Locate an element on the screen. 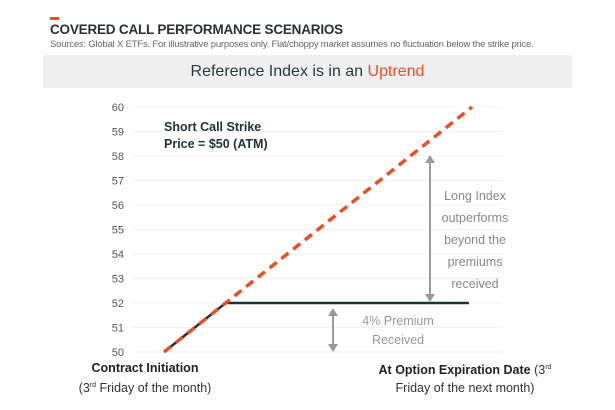 This screenshot has width=615, height=410. x-label-start-title: Contract Initiation is located at coordinates (145, 368).